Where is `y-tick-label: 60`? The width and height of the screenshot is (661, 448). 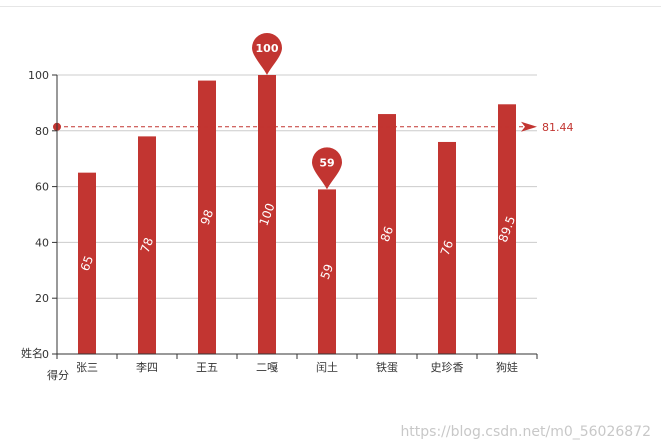
y-tick-label: 60 is located at coordinates (42, 187).